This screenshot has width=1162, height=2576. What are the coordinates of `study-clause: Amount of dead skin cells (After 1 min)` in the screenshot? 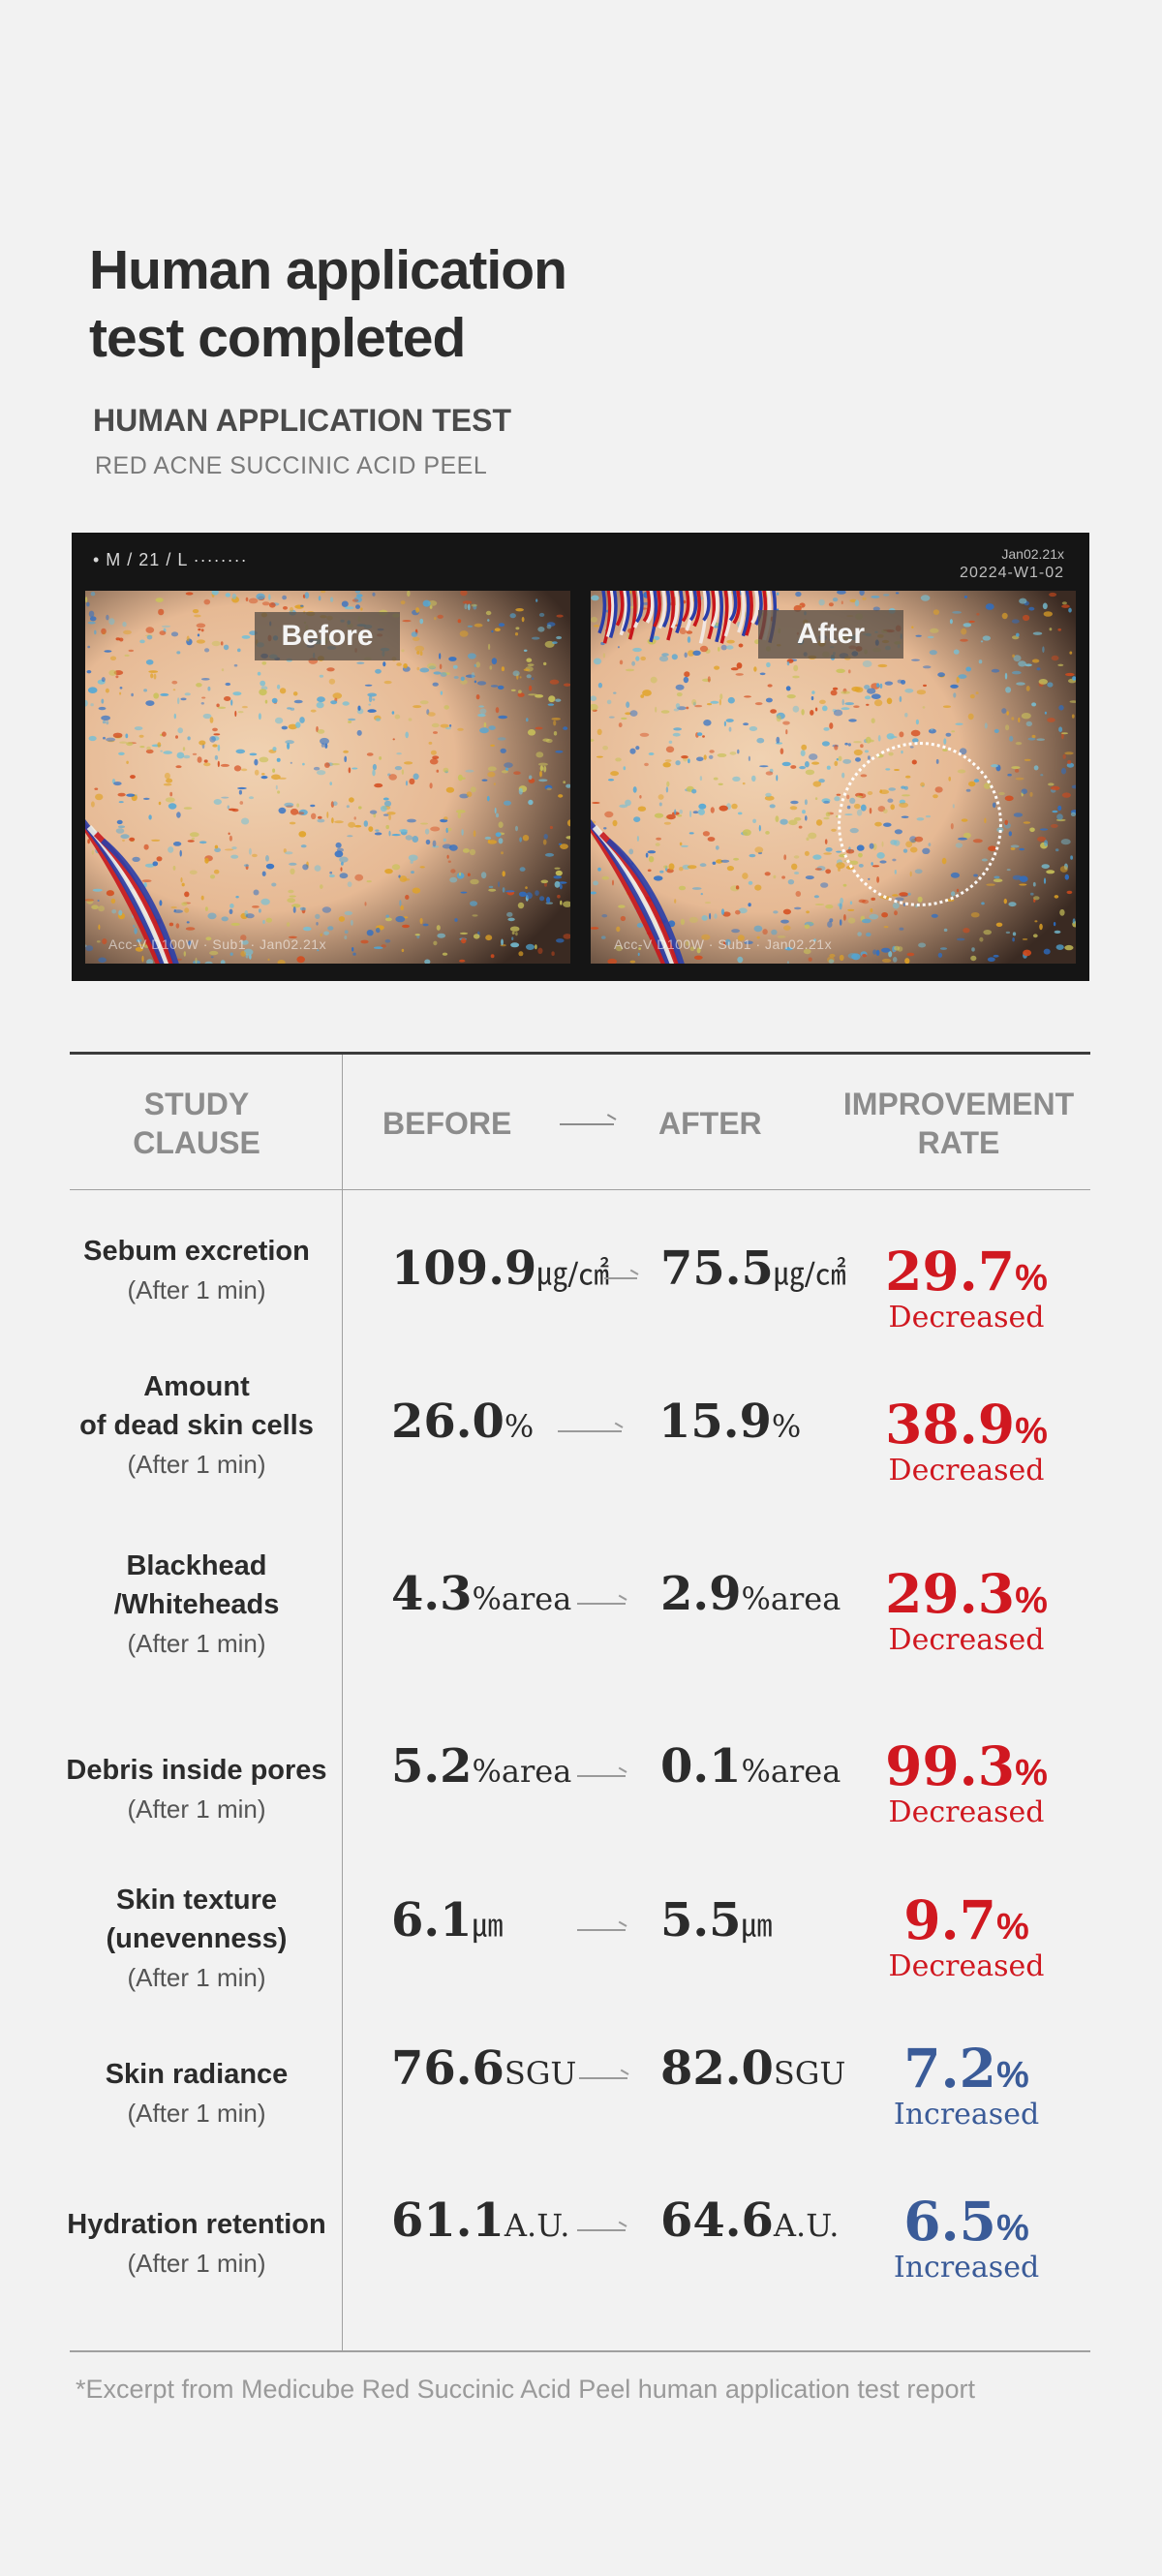 It's located at (197, 1425).